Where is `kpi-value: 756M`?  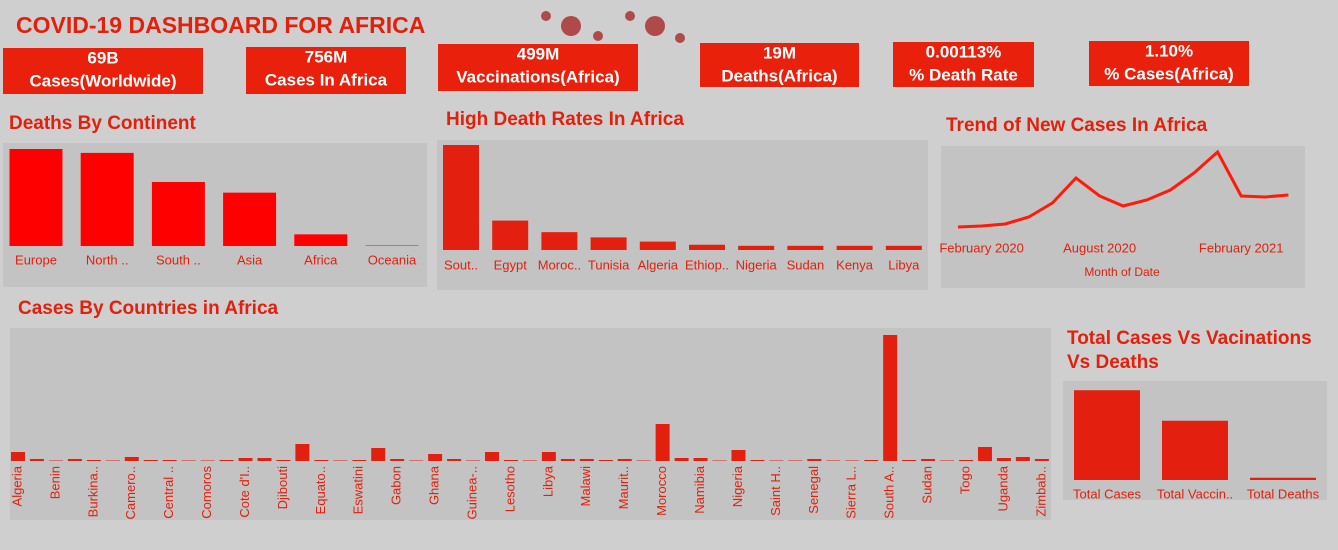
kpi-value: 756M is located at coordinates (326, 56).